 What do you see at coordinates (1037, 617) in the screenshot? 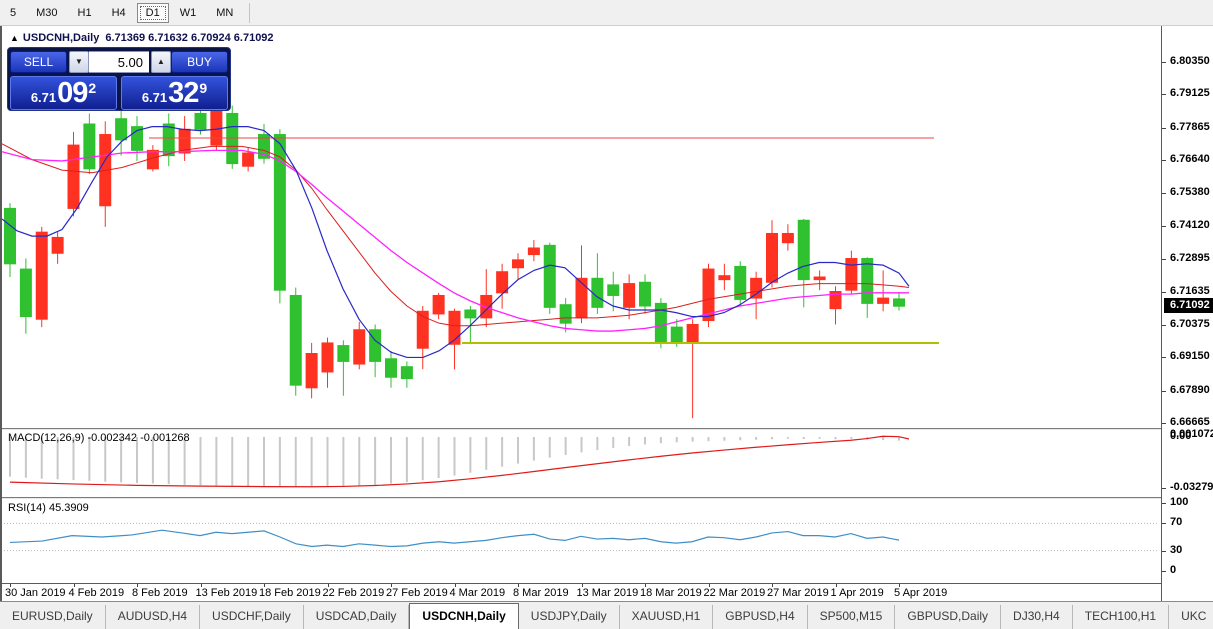
I see `chart-tab-dj30-h4: DJ30,H4` at bounding box center [1037, 617].